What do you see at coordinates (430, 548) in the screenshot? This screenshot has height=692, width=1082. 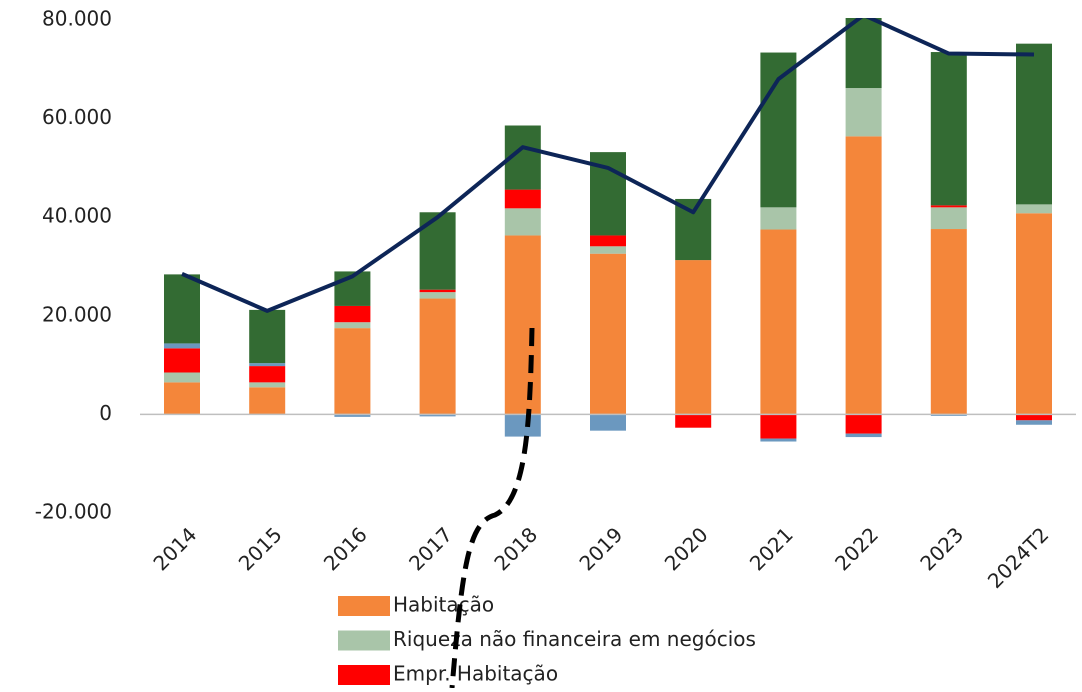 I see `x-tick-label: 2017` at bounding box center [430, 548].